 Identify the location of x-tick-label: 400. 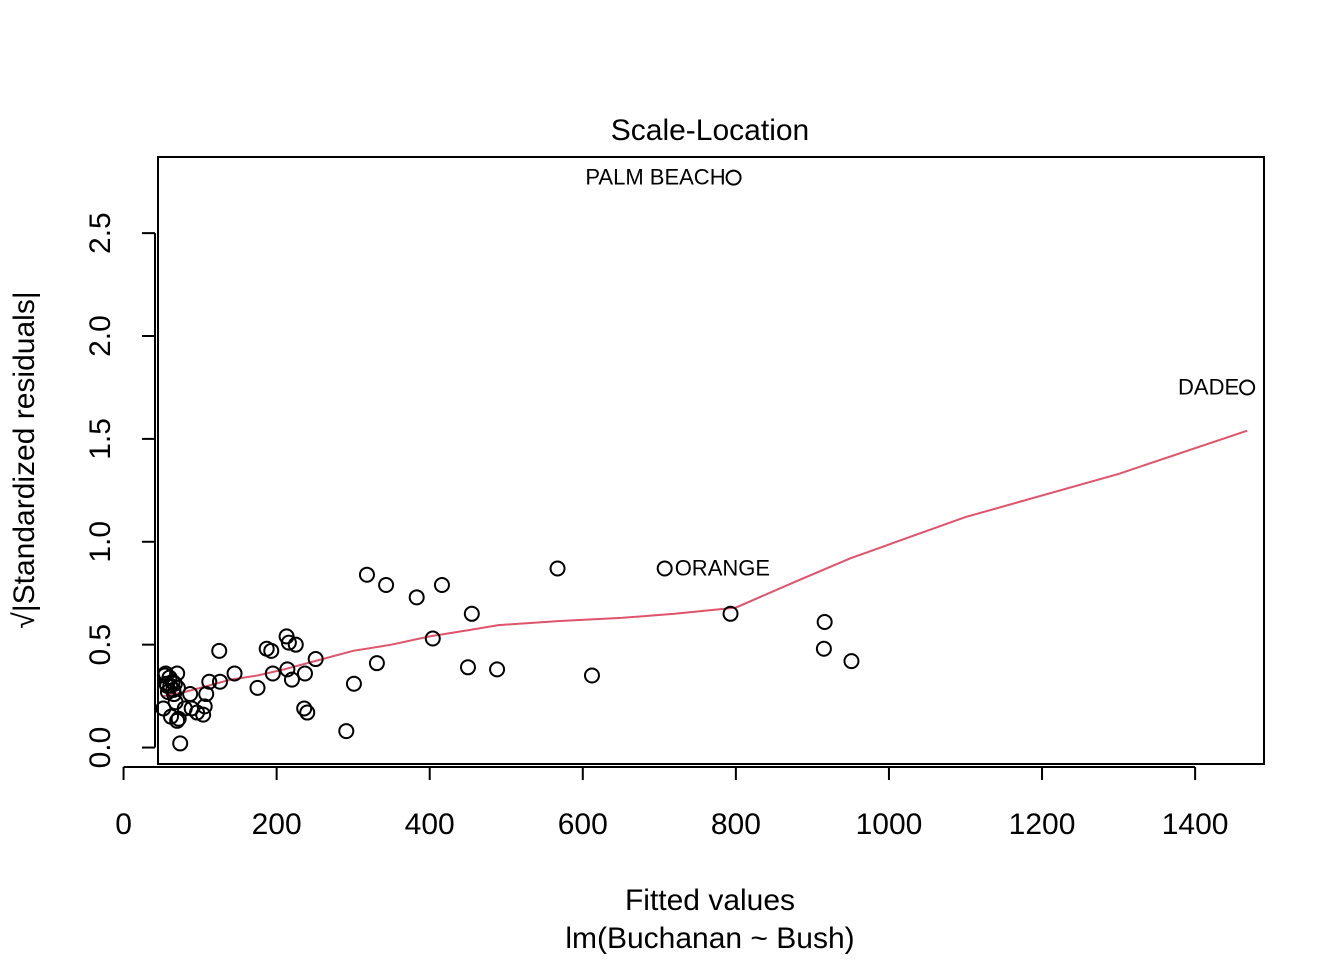
(430, 824).